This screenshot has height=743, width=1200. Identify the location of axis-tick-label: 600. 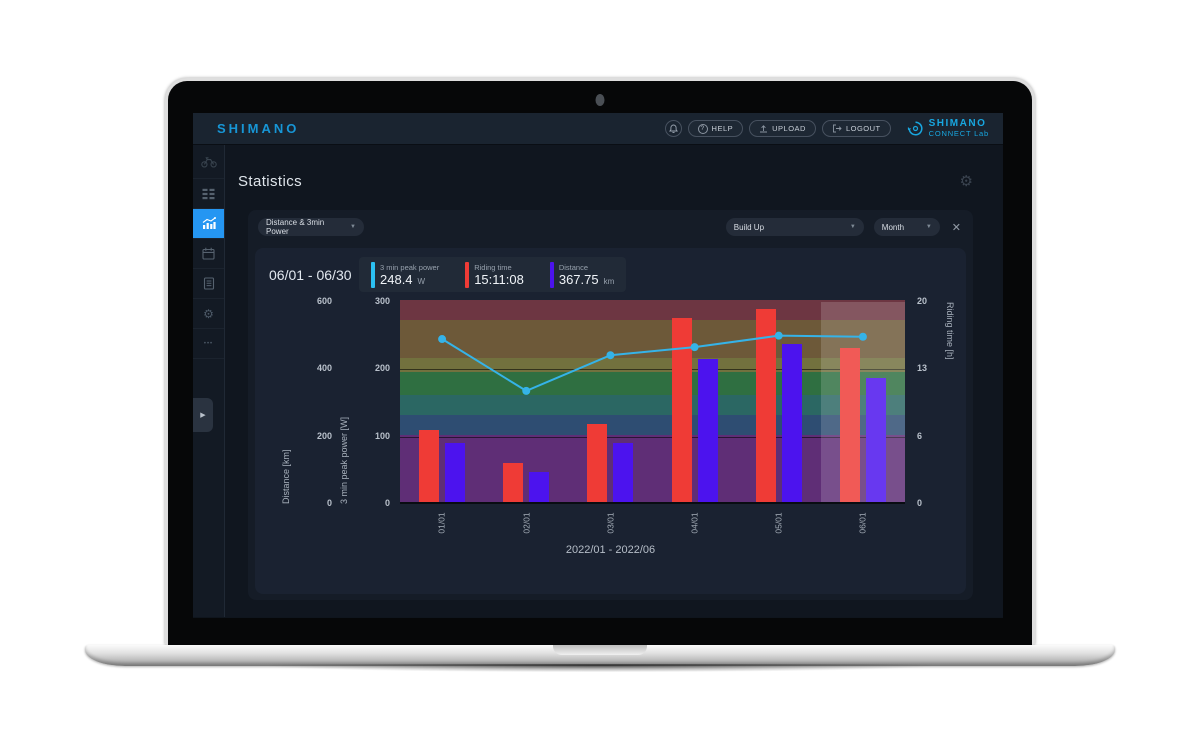
(324, 301).